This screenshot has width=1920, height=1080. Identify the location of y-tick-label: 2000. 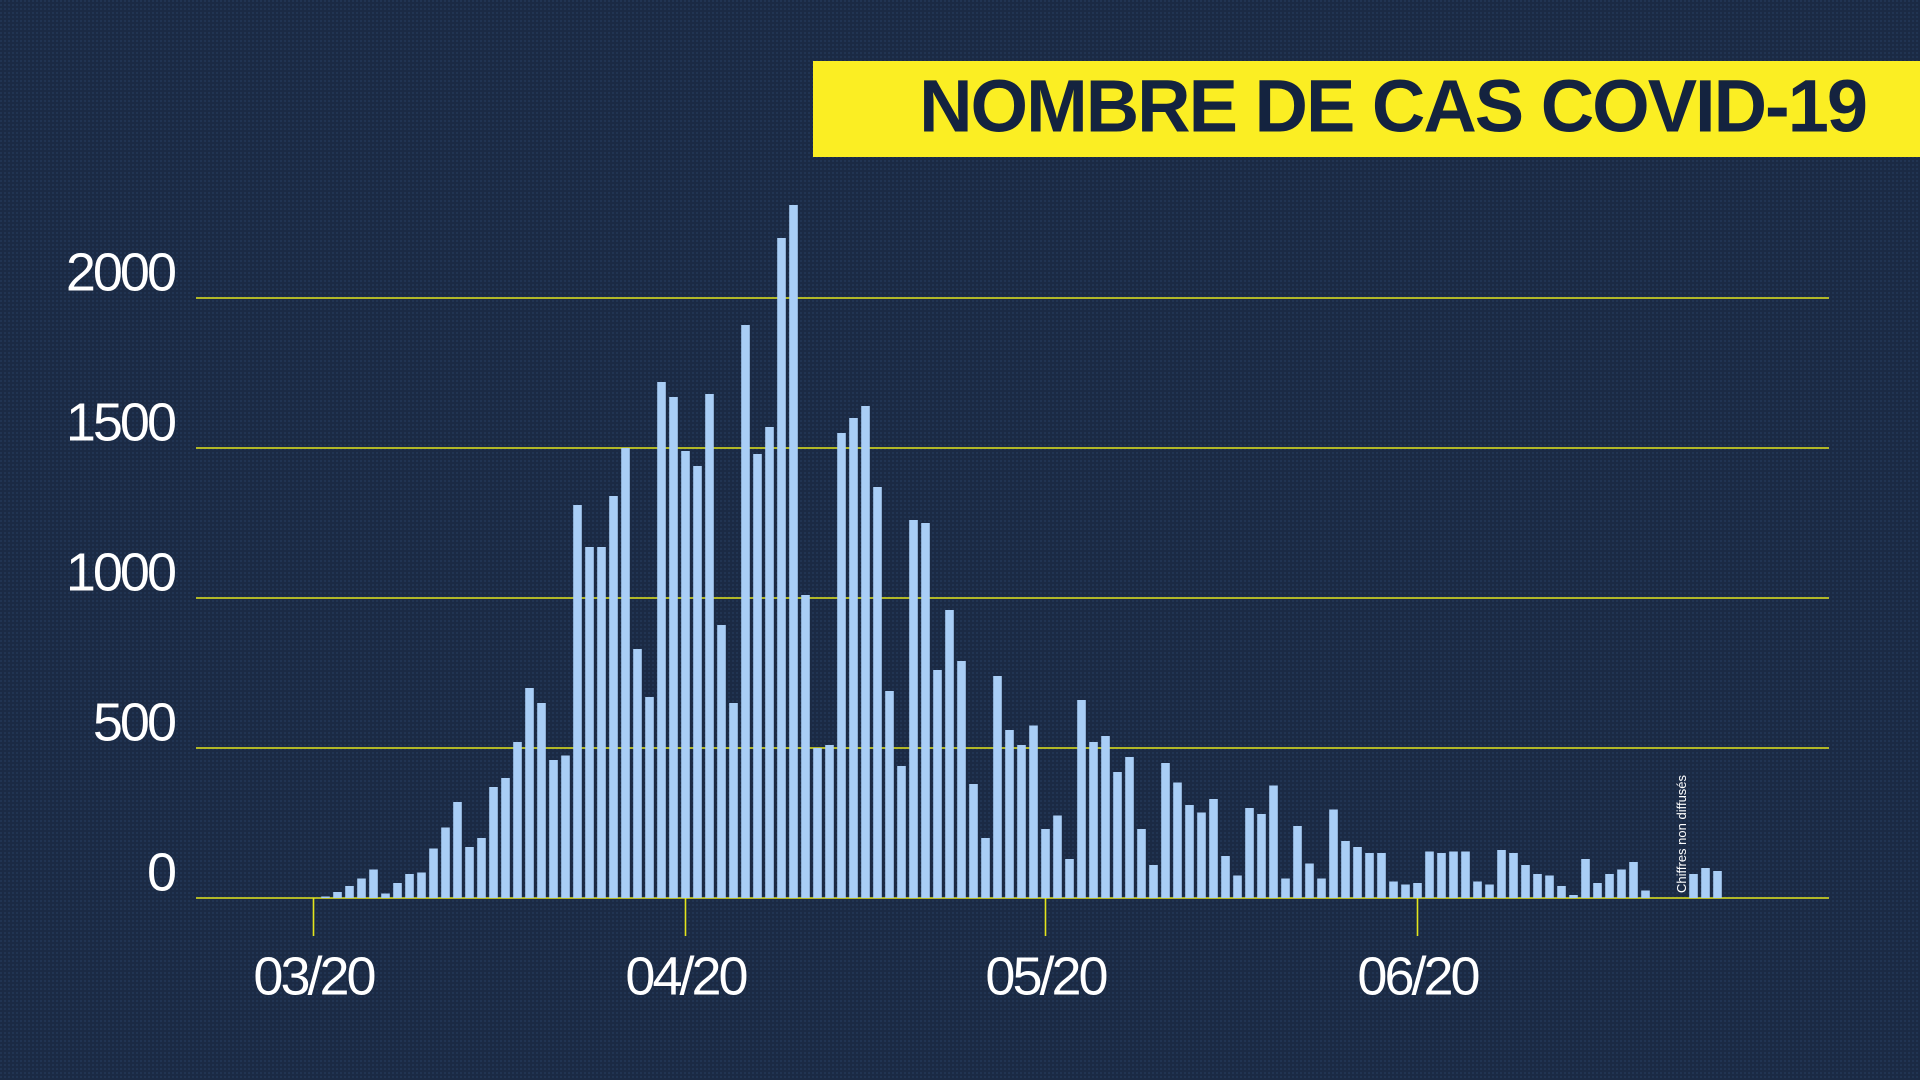
(120, 272).